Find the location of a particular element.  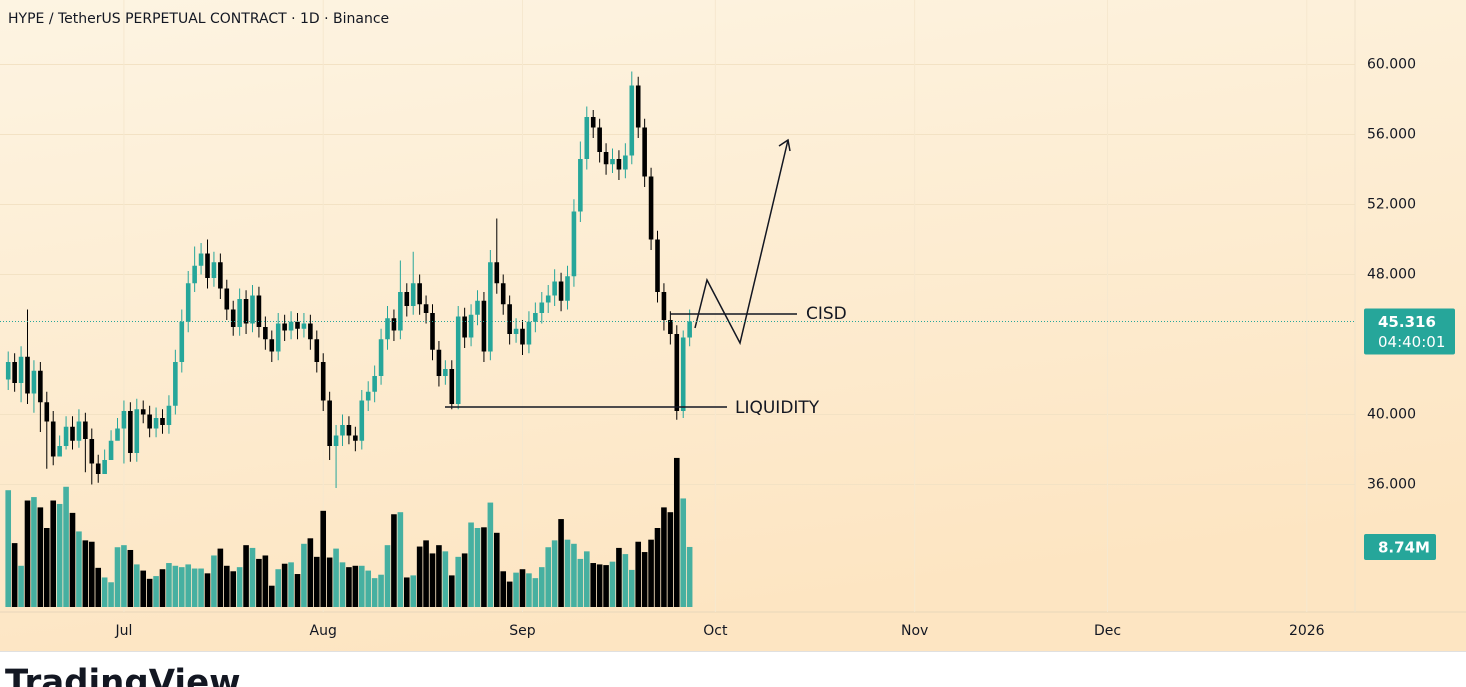

last-price-label: 45.316 is located at coordinates (1407, 322).